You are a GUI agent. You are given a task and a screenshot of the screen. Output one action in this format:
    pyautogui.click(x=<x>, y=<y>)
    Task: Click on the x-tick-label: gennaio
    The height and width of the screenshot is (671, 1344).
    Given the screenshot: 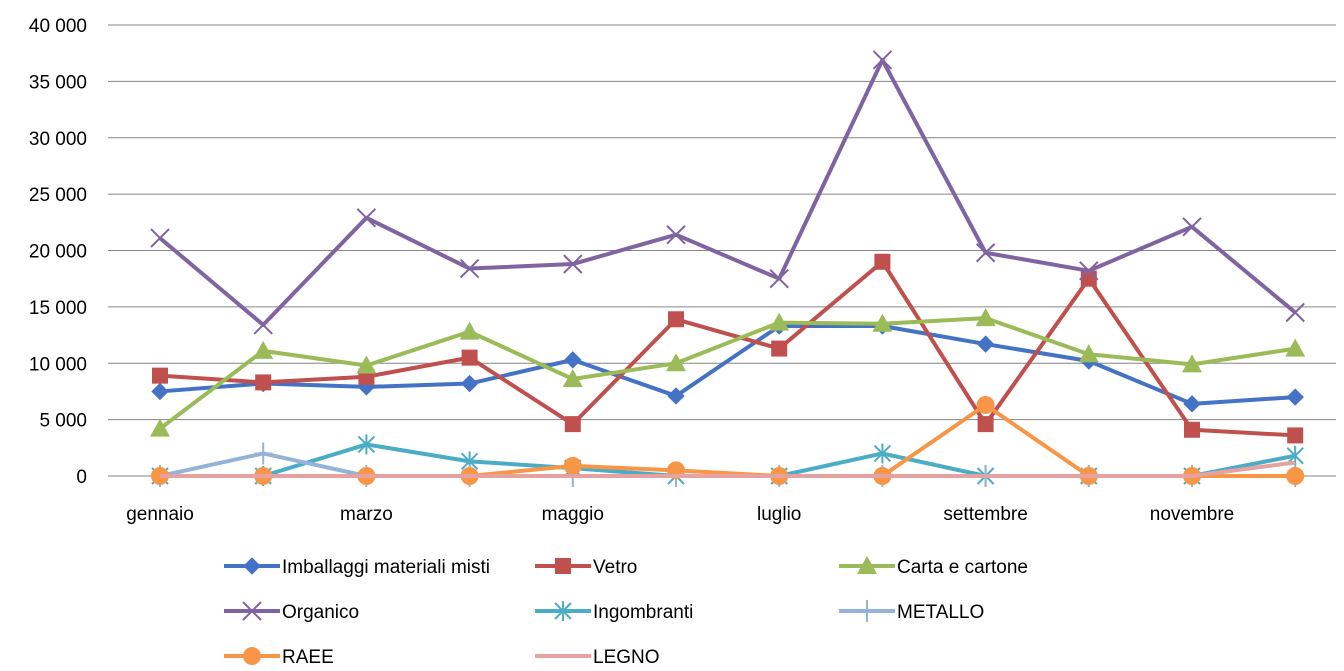 What is the action you would take?
    pyautogui.click(x=160, y=514)
    